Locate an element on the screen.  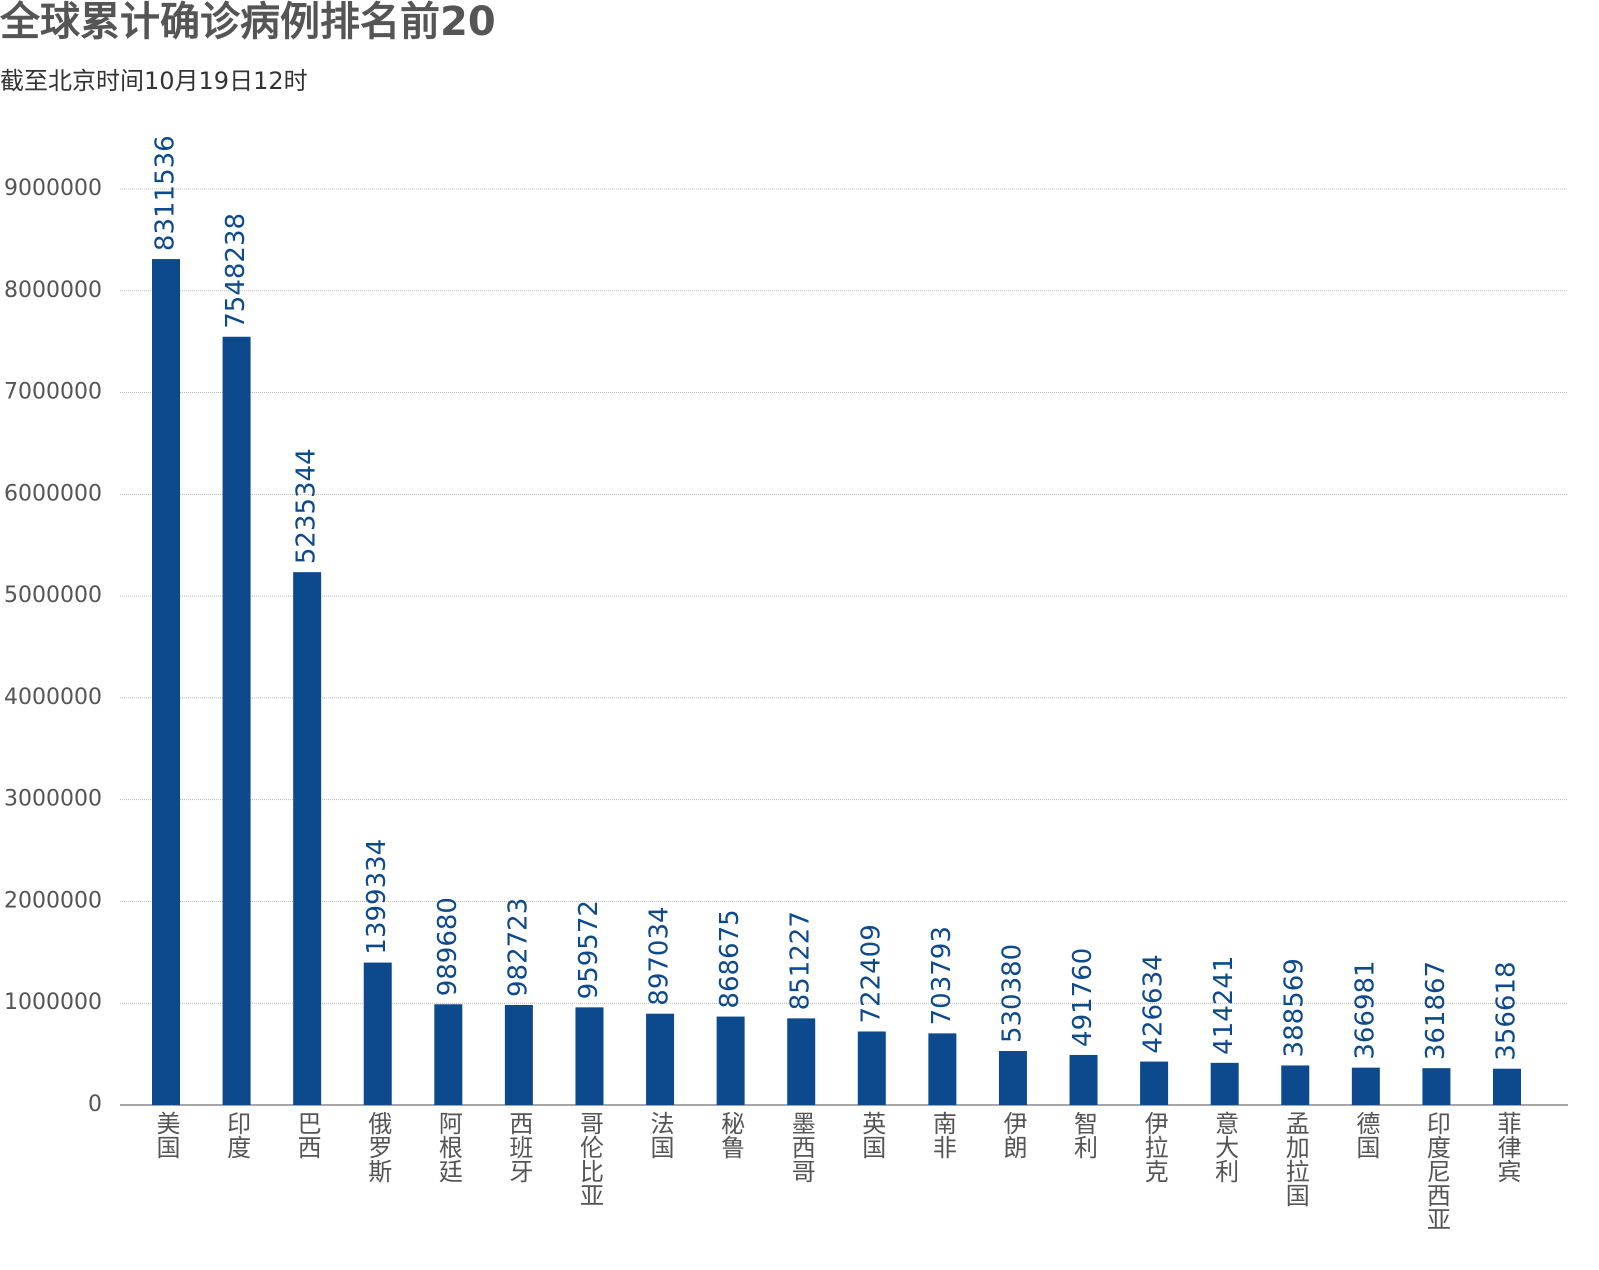
value-label: 356618 is located at coordinates (1507, 1010).